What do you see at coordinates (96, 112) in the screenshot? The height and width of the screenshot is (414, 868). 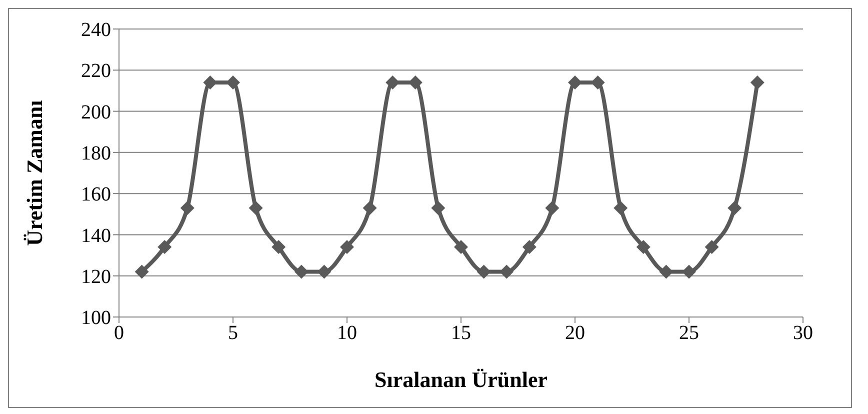 I see `y-tick-label: 200` at bounding box center [96, 112].